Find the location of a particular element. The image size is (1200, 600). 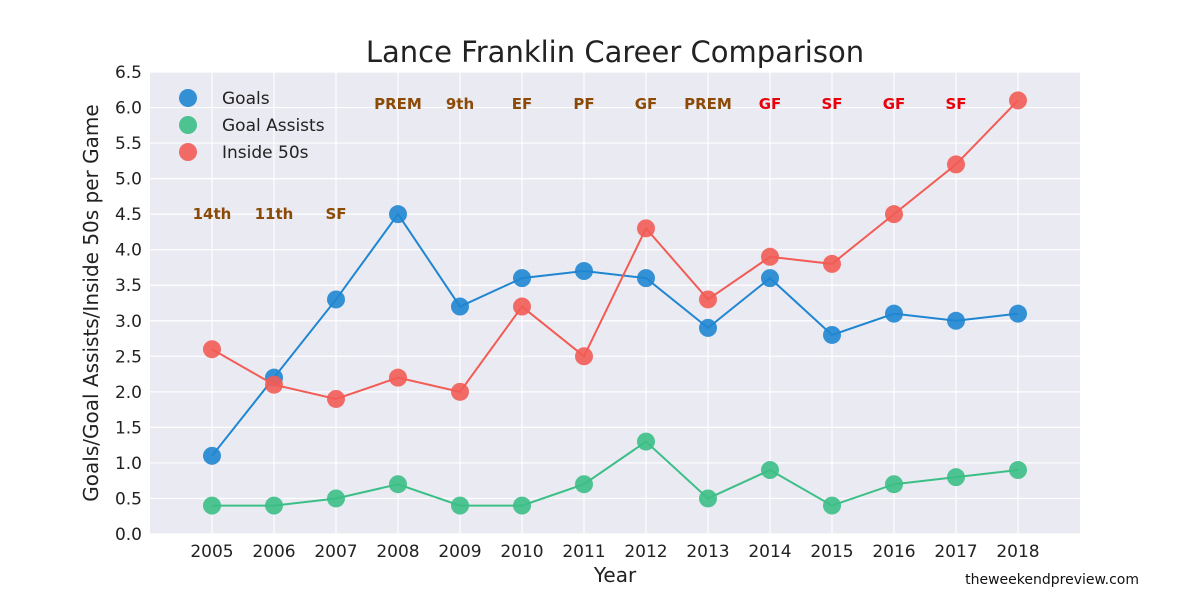

x-tick-label: 2009 is located at coordinates (459, 552).